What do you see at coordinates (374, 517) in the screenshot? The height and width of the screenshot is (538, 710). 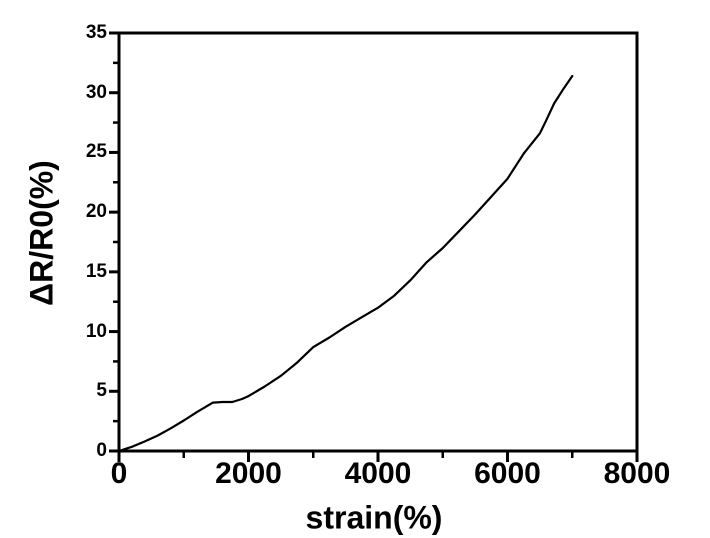 I see `x-axis-title: strain(%)` at bounding box center [374, 517].